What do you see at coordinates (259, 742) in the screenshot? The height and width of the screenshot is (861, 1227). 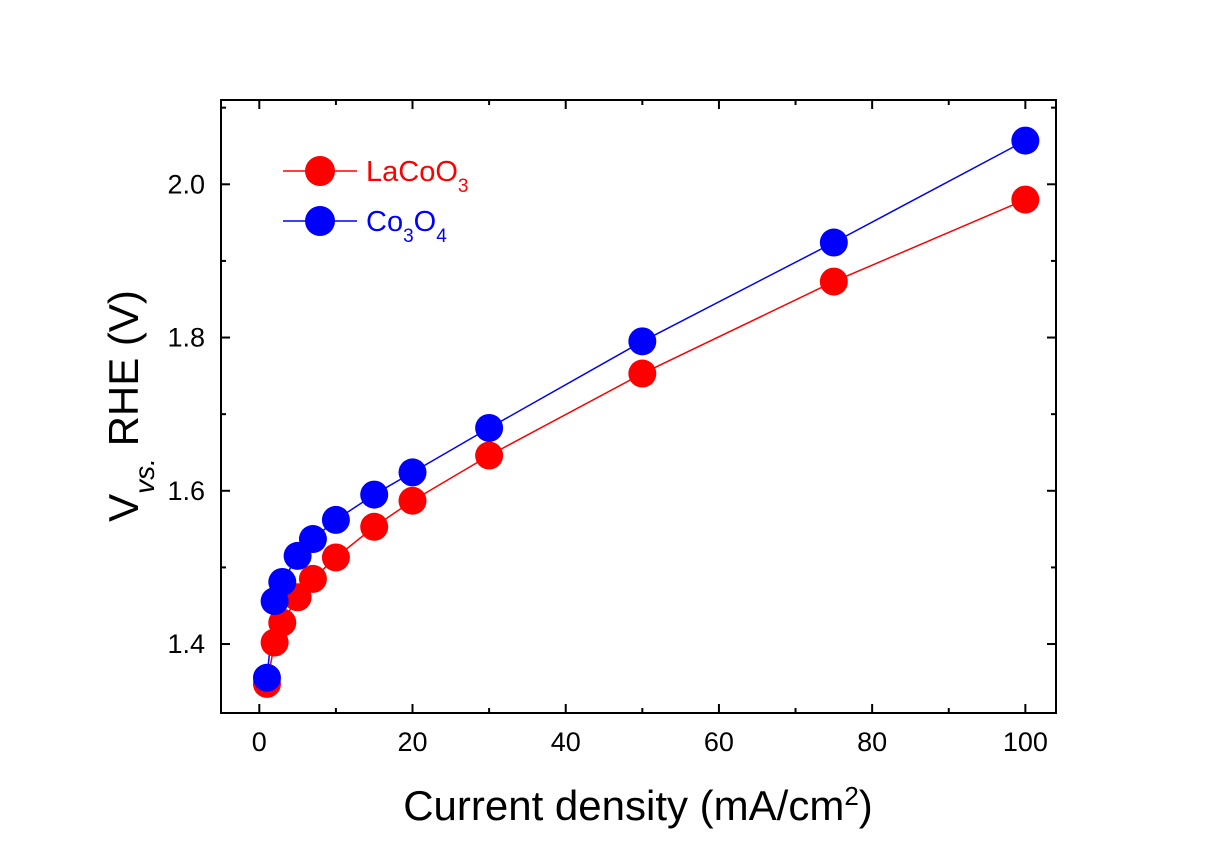 I see `x-tick-label: 0` at bounding box center [259, 742].